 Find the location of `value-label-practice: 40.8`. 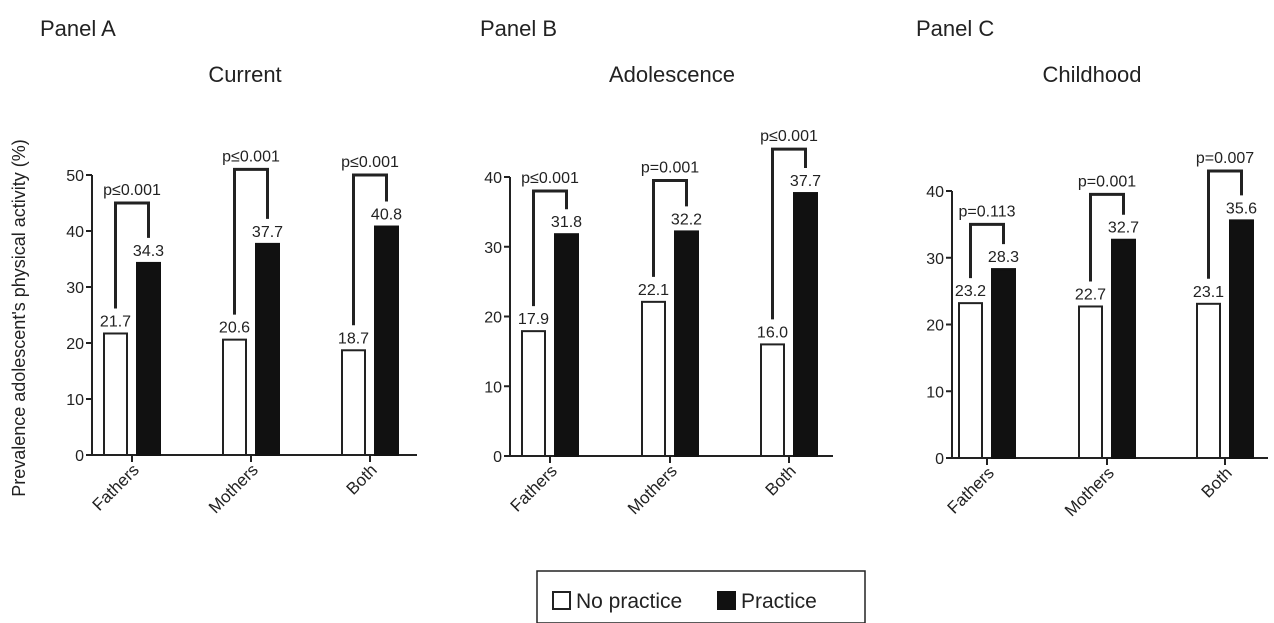

value-label-practice: 40.8 is located at coordinates (386, 215).